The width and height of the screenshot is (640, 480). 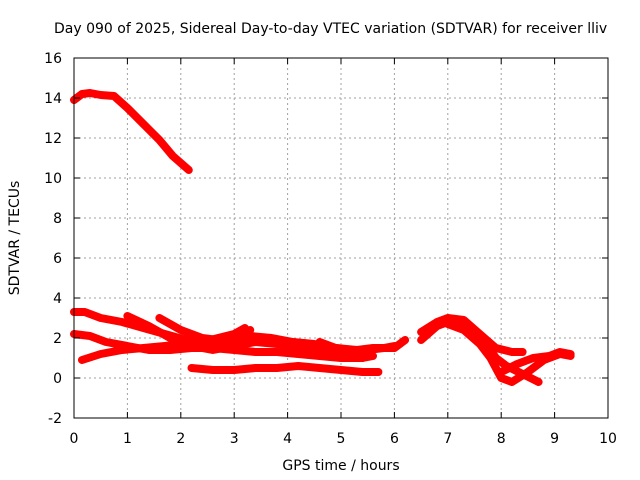 I want to click on x-tick-label: 5, so click(x=341, y=439).